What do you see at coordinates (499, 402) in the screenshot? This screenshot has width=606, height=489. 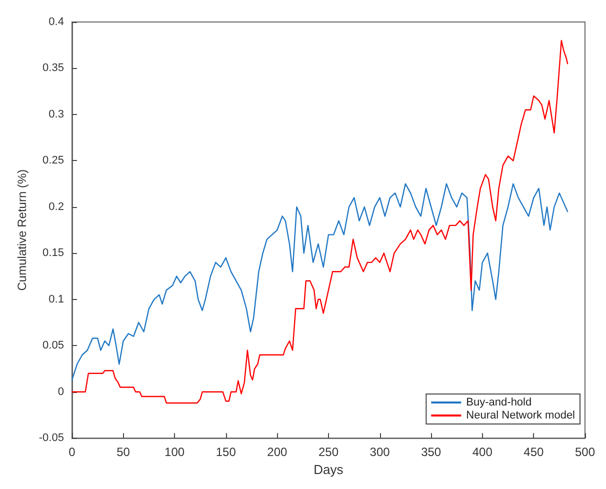 I see `legend-label: Buy-and-hold` at bounding box center [499, 402].